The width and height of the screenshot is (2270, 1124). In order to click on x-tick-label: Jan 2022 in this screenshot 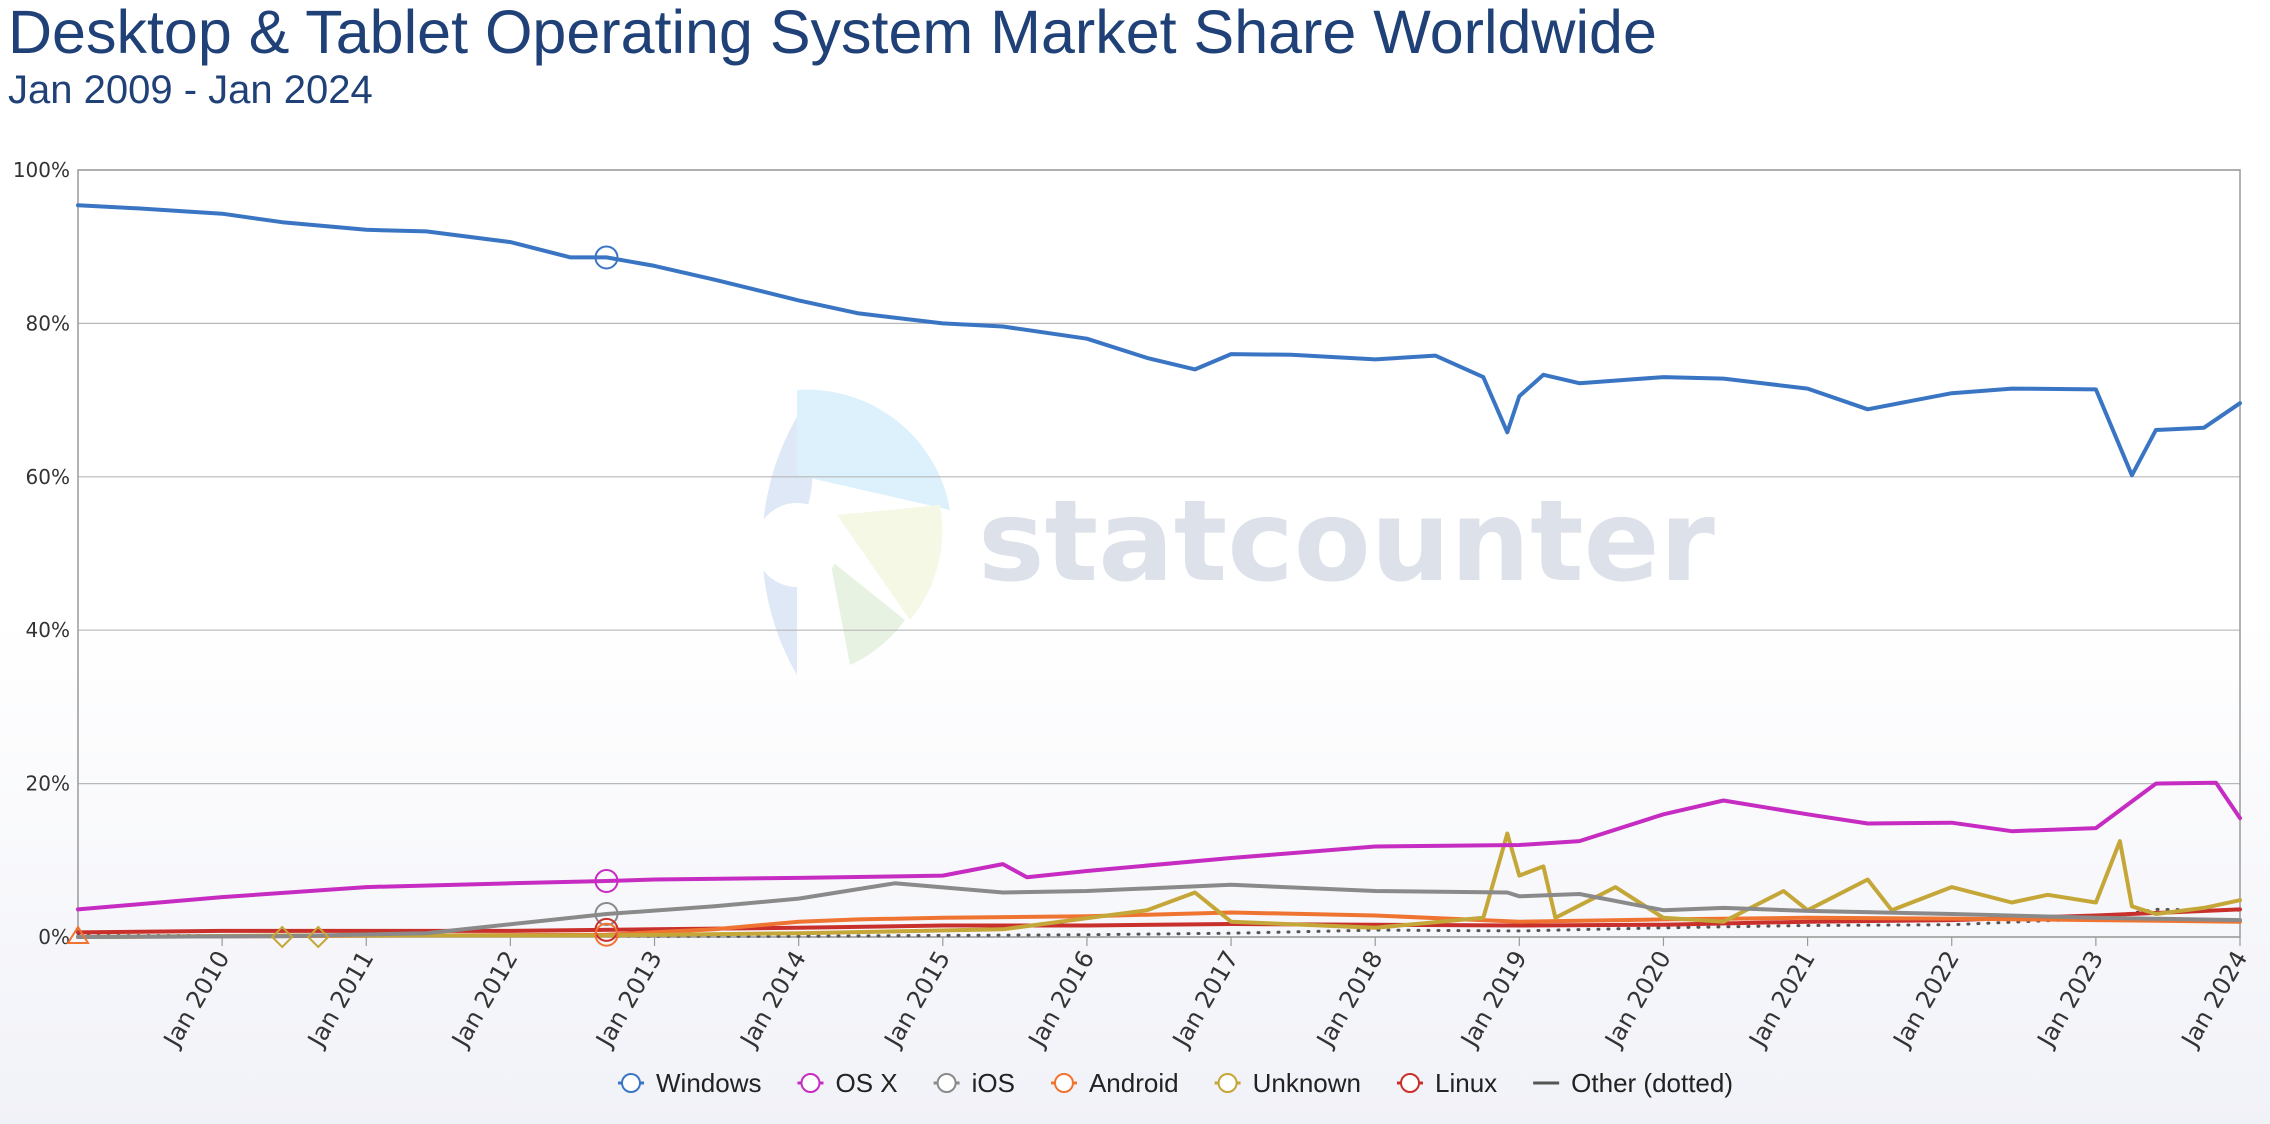, I will do `click(1926, 999)`.